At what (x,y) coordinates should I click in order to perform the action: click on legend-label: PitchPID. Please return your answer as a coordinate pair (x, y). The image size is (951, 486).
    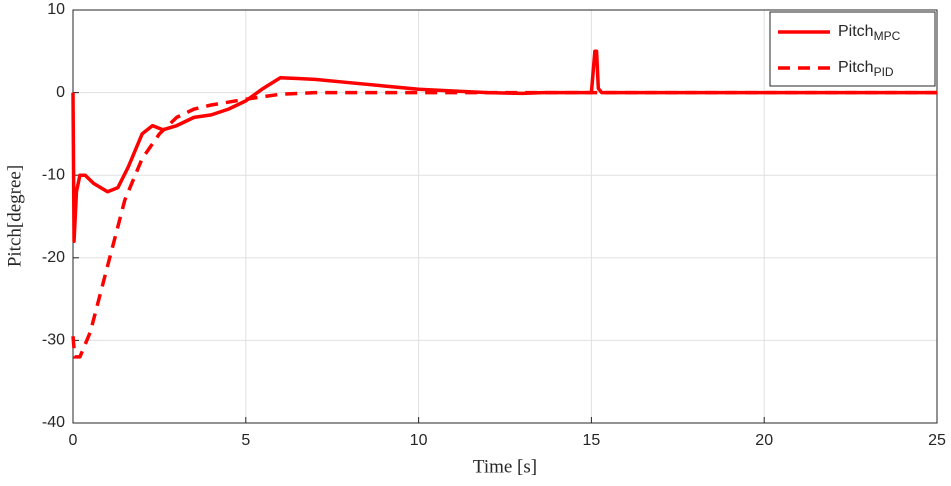
    Looking at the image, I should click on (866, 69).